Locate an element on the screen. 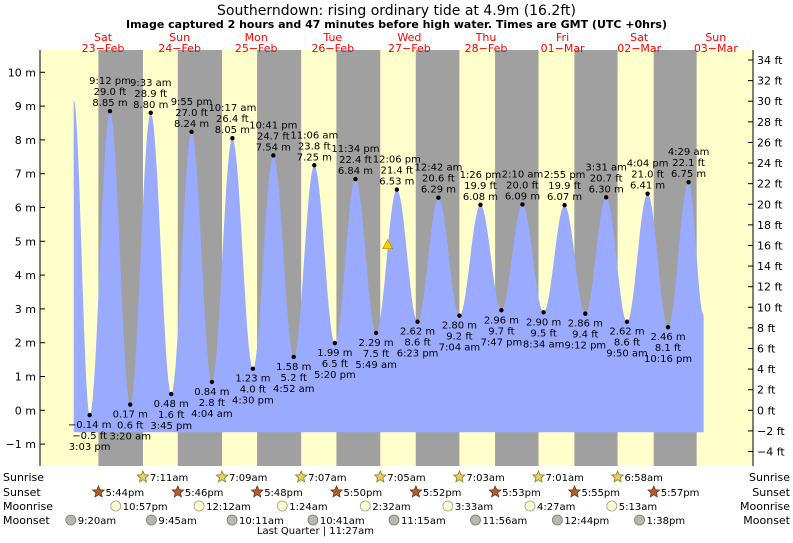 The width and height of the screenshot is (793, 543). tide-feet: 22.1 ft is located at coordinates (688, 163).